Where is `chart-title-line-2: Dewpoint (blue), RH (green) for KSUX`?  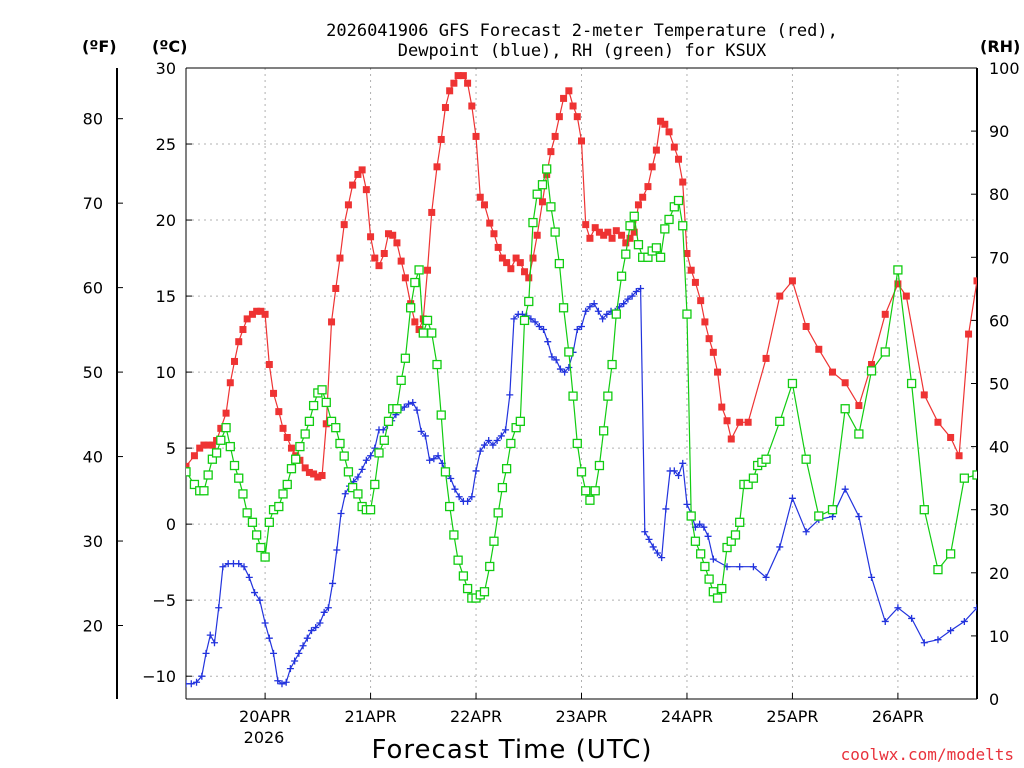
chart-title-line-2: Dewpoint (blue), RH (green) for KSUX is located at coordinates (582, 51).